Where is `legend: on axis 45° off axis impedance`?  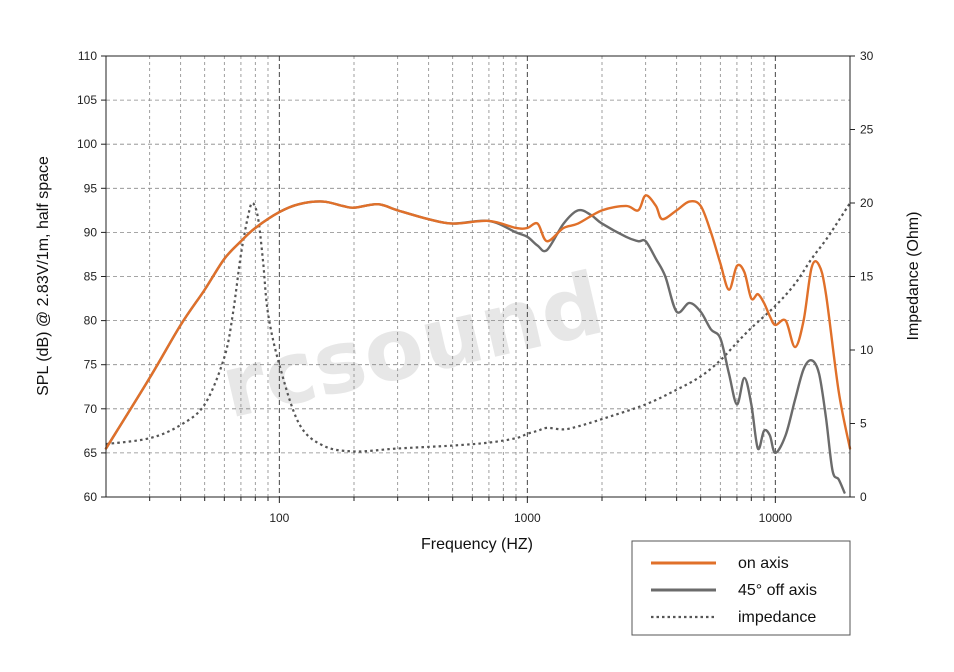 legend: on axis 45° off axis impedance is located at coordinates (741, 588).